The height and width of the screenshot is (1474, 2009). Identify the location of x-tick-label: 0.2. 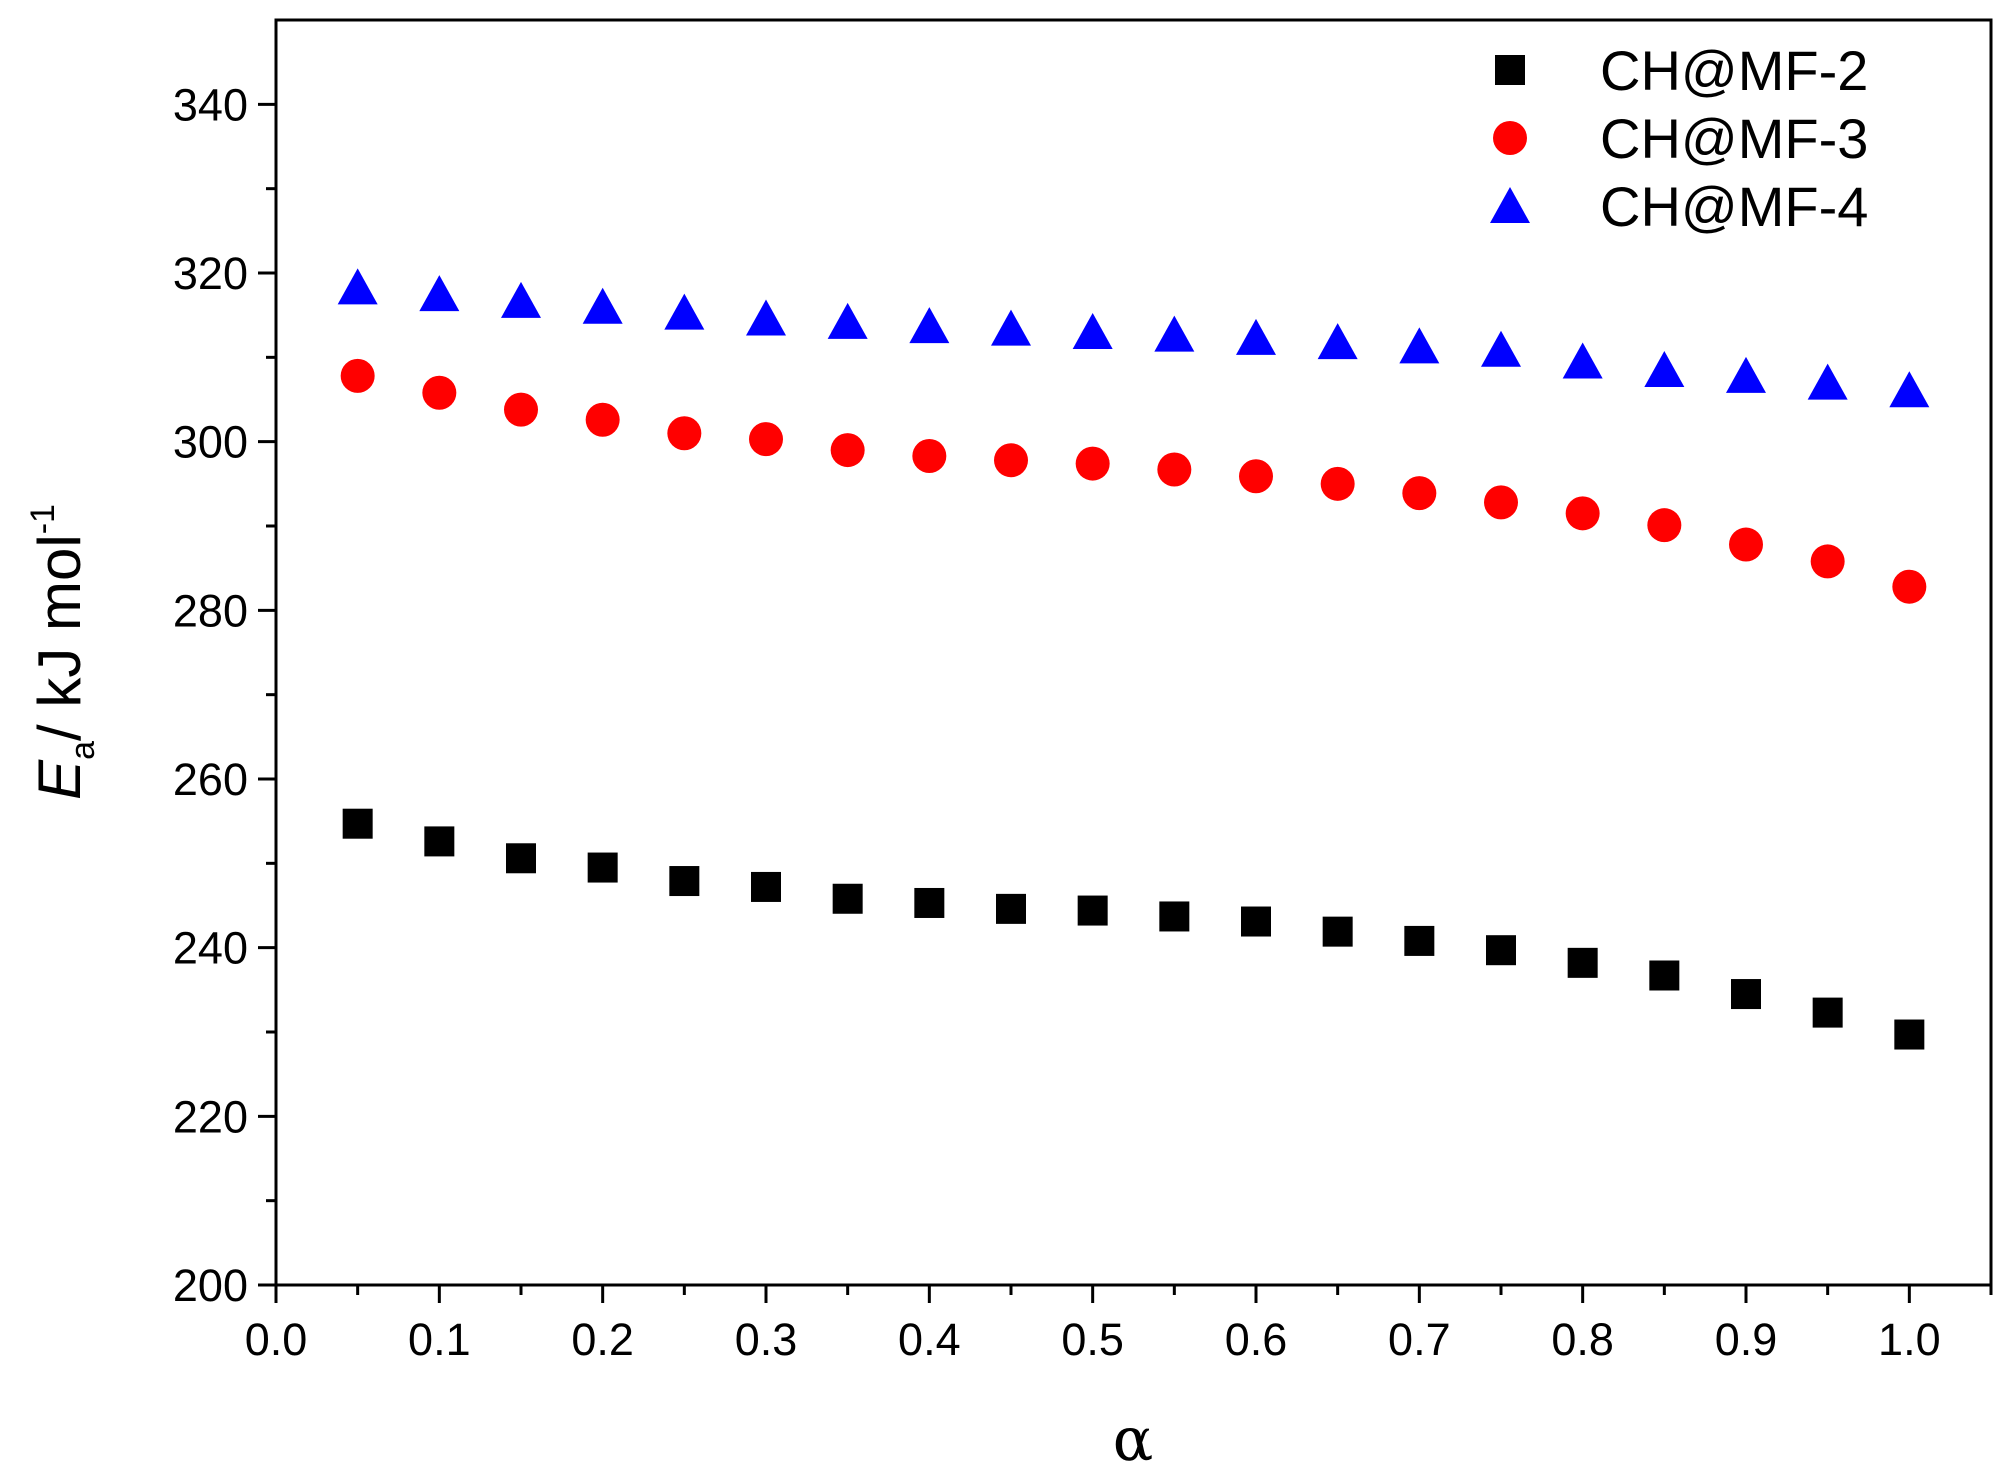
(602, 1339).